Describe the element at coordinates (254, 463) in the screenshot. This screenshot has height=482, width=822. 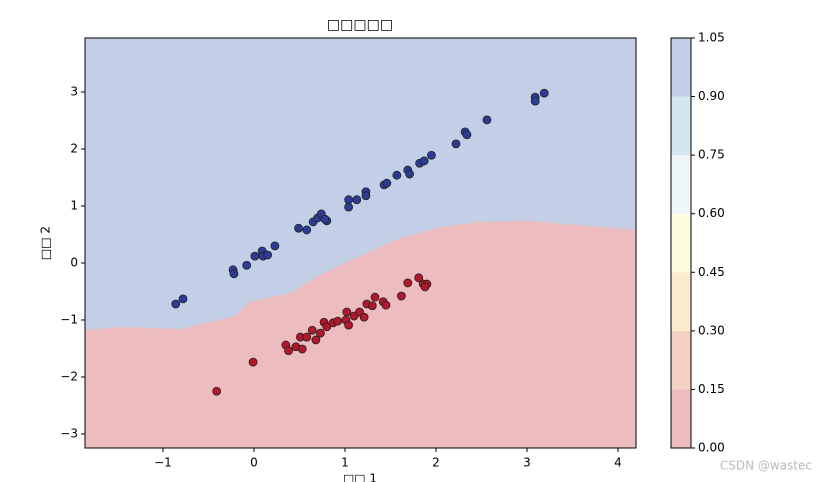
I see `x-tick-label: 0` at that location.